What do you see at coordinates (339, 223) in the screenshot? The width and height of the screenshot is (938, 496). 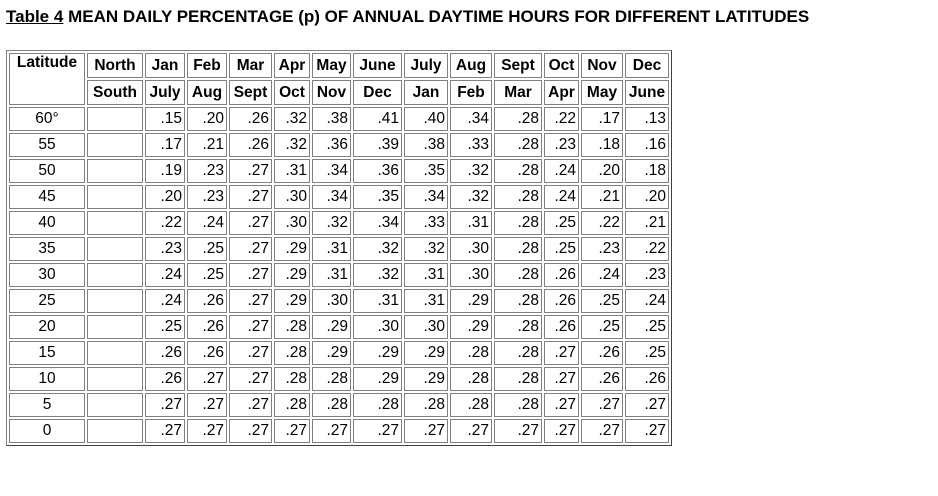 I see `table-row: 40.22.24.27.30.32.34.33.31.28.25.22.21` at bounding box center [339, 223].